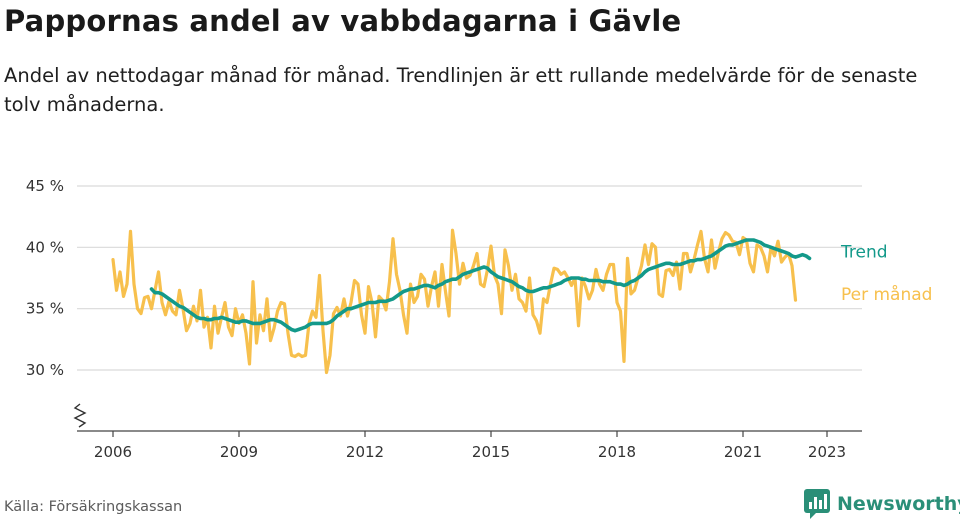 This screenshot has height=520, width=960. What do you see at coordinates (365, 452) in the screenshot?
I see `x-tick-label: 2012` at bounding box center [365, 452].